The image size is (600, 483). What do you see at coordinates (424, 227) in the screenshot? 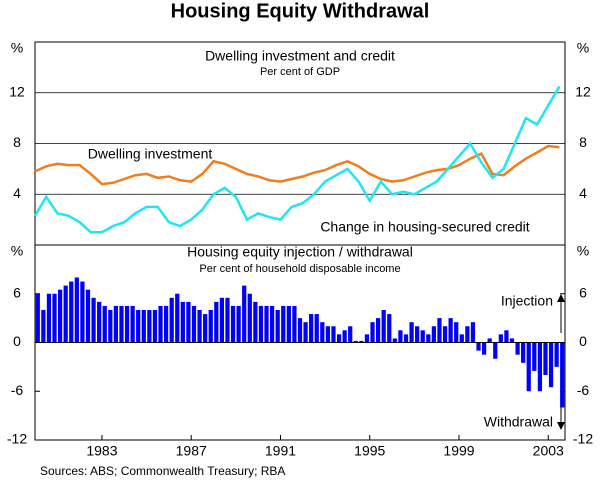
I see `series-label: Change in housing-secured credit` at bounding box center [424, 227].